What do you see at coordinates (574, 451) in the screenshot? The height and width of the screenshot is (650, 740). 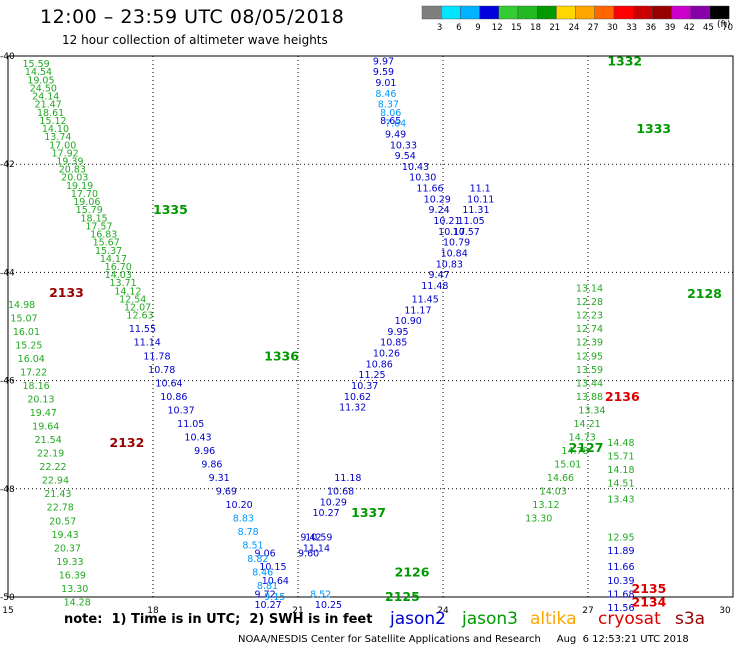 I see `data-point-label: 14.78` at bounding box center [574, 451].